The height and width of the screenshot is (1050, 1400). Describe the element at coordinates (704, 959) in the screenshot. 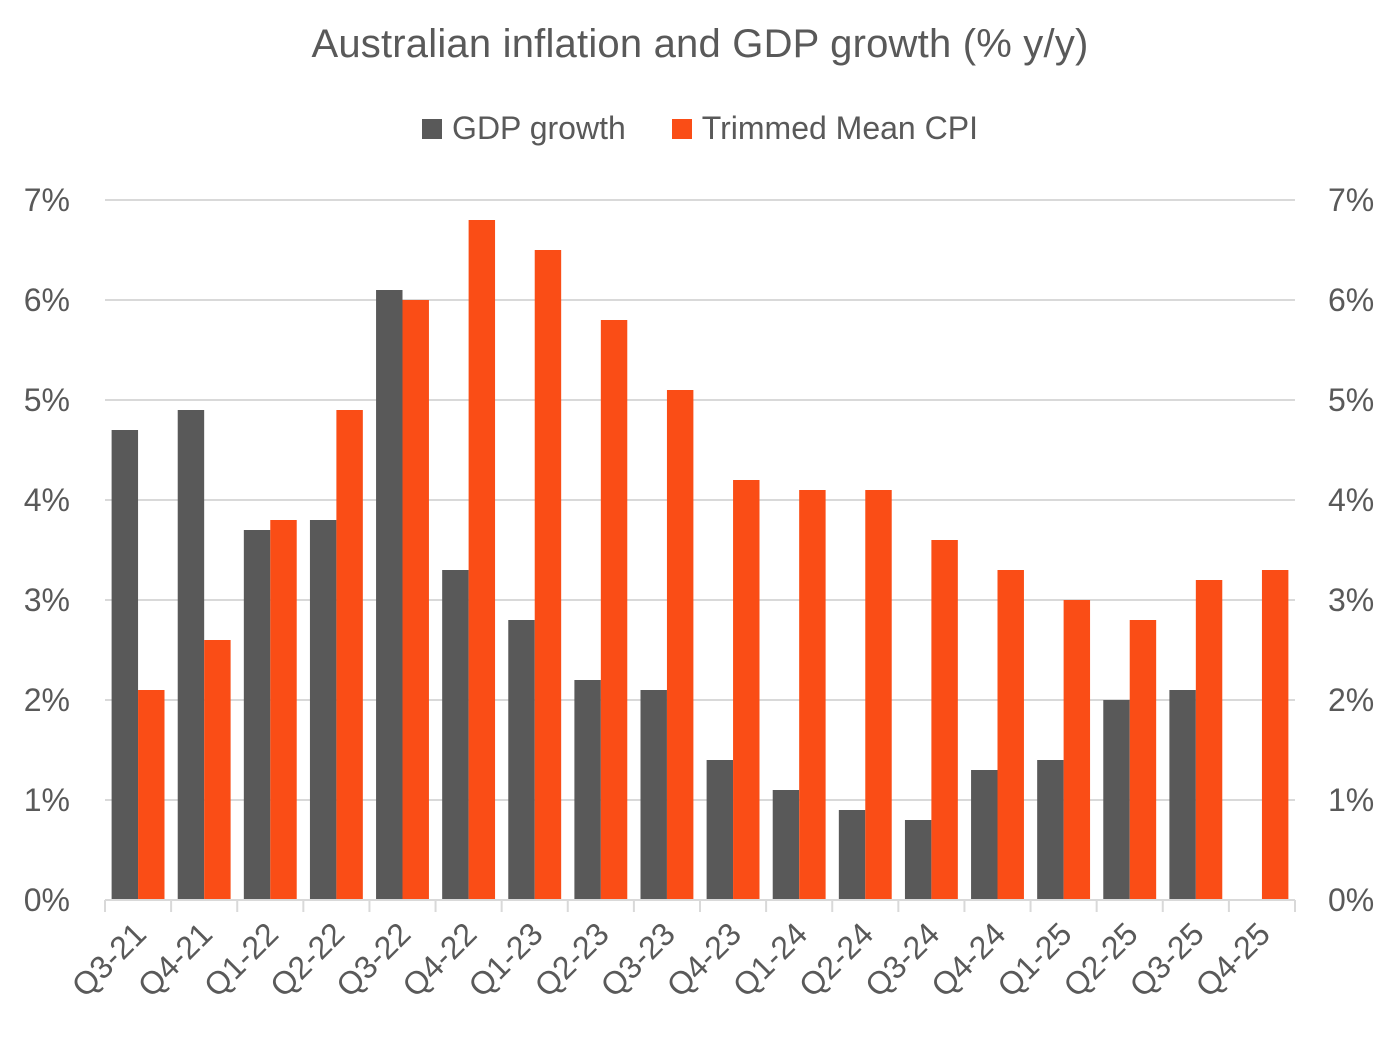

I see `x-tick-label: Q4-23` at that location.